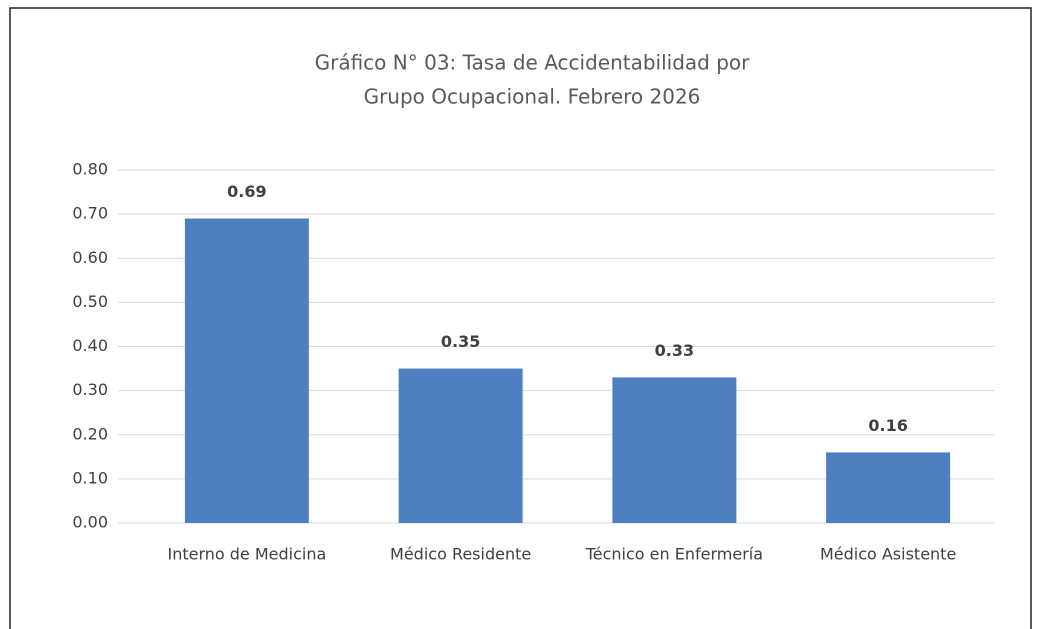  I want to click on y-tick-label: 0.50, so click(90, 301).